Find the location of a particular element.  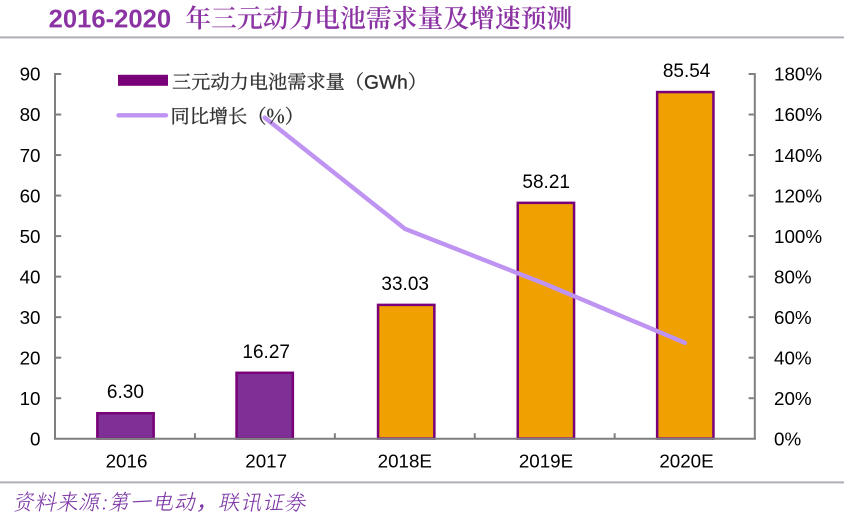

svg-text: 80% is located at coordinates (793, 276).